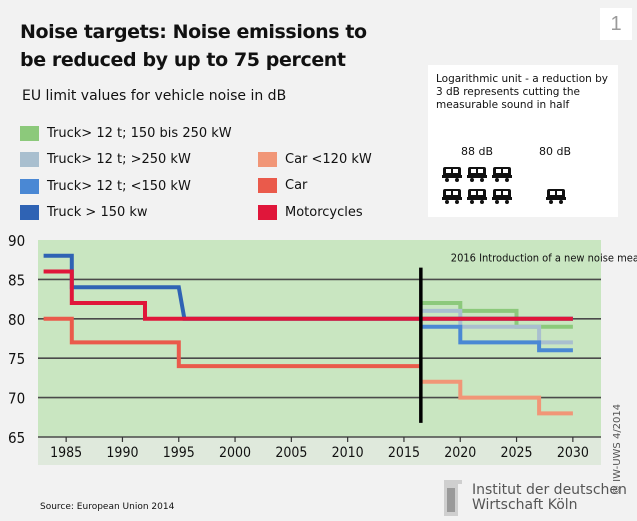  What do you see at coordinates (119, 186) in the screenshot?
I see `legend-label: Truck> 12 t; <150 kW` at bounding box center [119, 186].